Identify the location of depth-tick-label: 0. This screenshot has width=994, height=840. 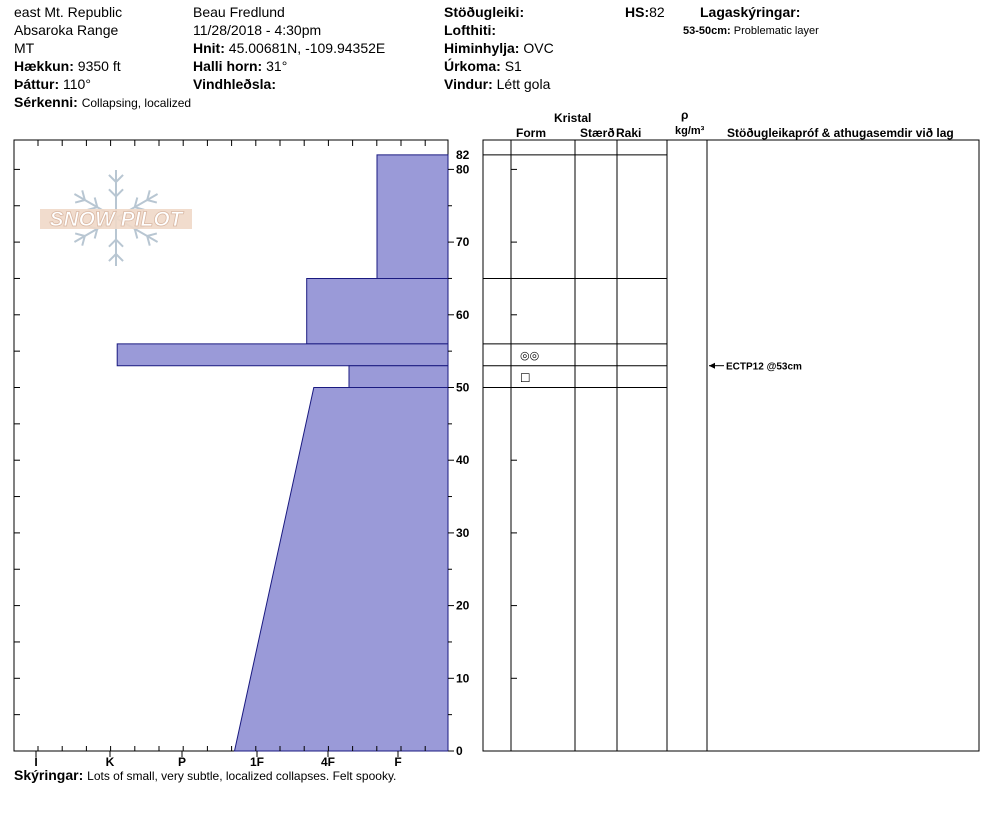
(459, 751).